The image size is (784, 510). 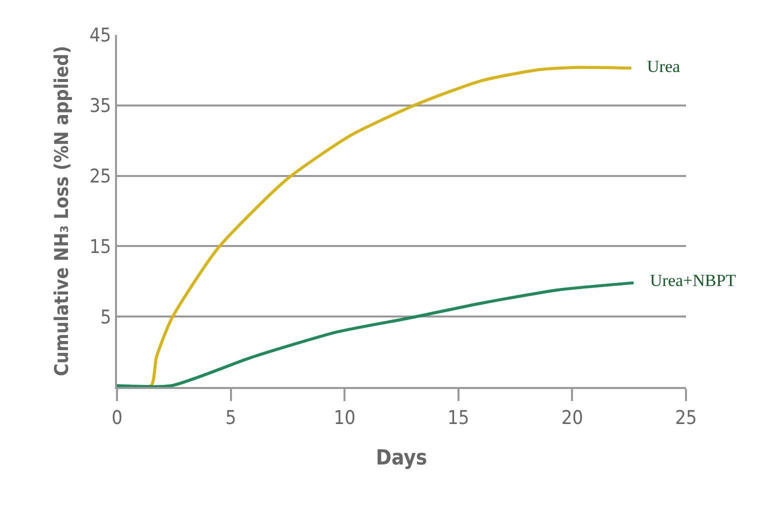 What do you see at coordinates (459, 417) in the screenshot?
I see `x-tick-label: 15` at bounding box center [459, 417].